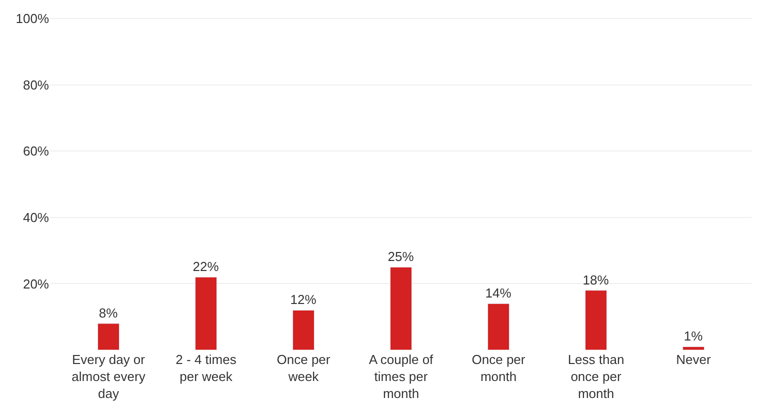 The width and height of the screenshot is (762, 415). I want to click on y-tick-label: 80%, so click(36, 84).